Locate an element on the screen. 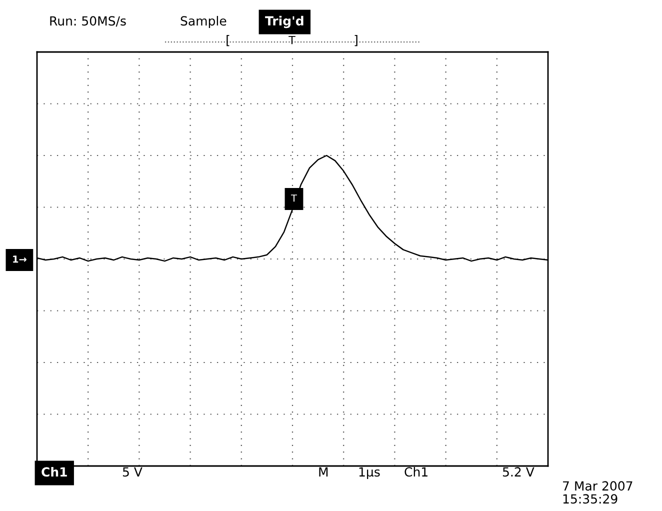  text: 1→ is located at coordinates (19, 259).